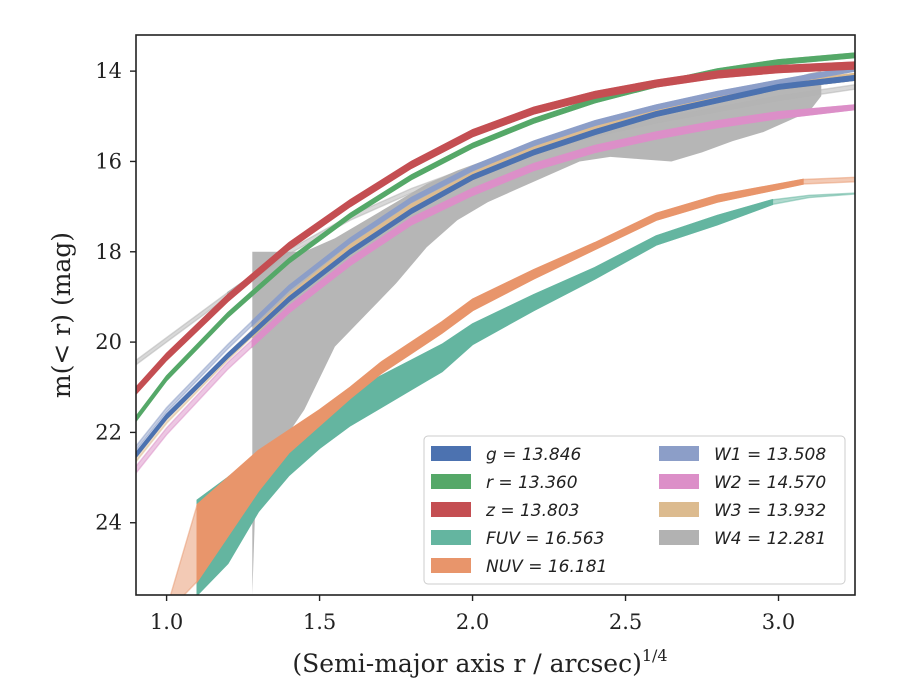 Image resolution: width=900 pixels, height=700 pixels. I want to click on legend-label: W2 = 14.570, so click(770, 483).